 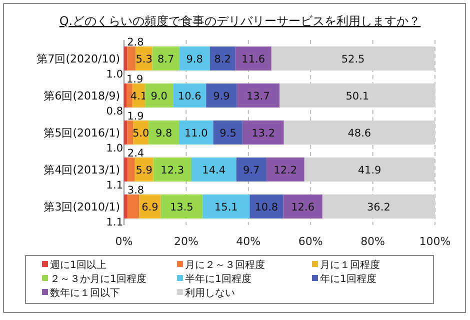 I want to click on data-label: 14.4, so click(x=214, y=170).